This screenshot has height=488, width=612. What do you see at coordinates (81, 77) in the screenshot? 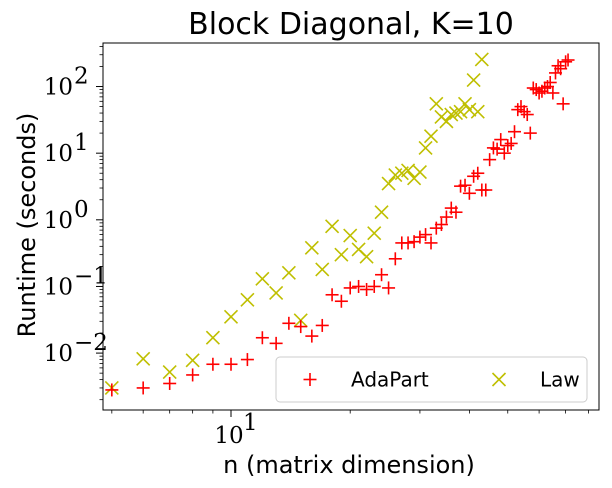
I see `y-tick-exponent: 2` at bounding box center [81, 77].